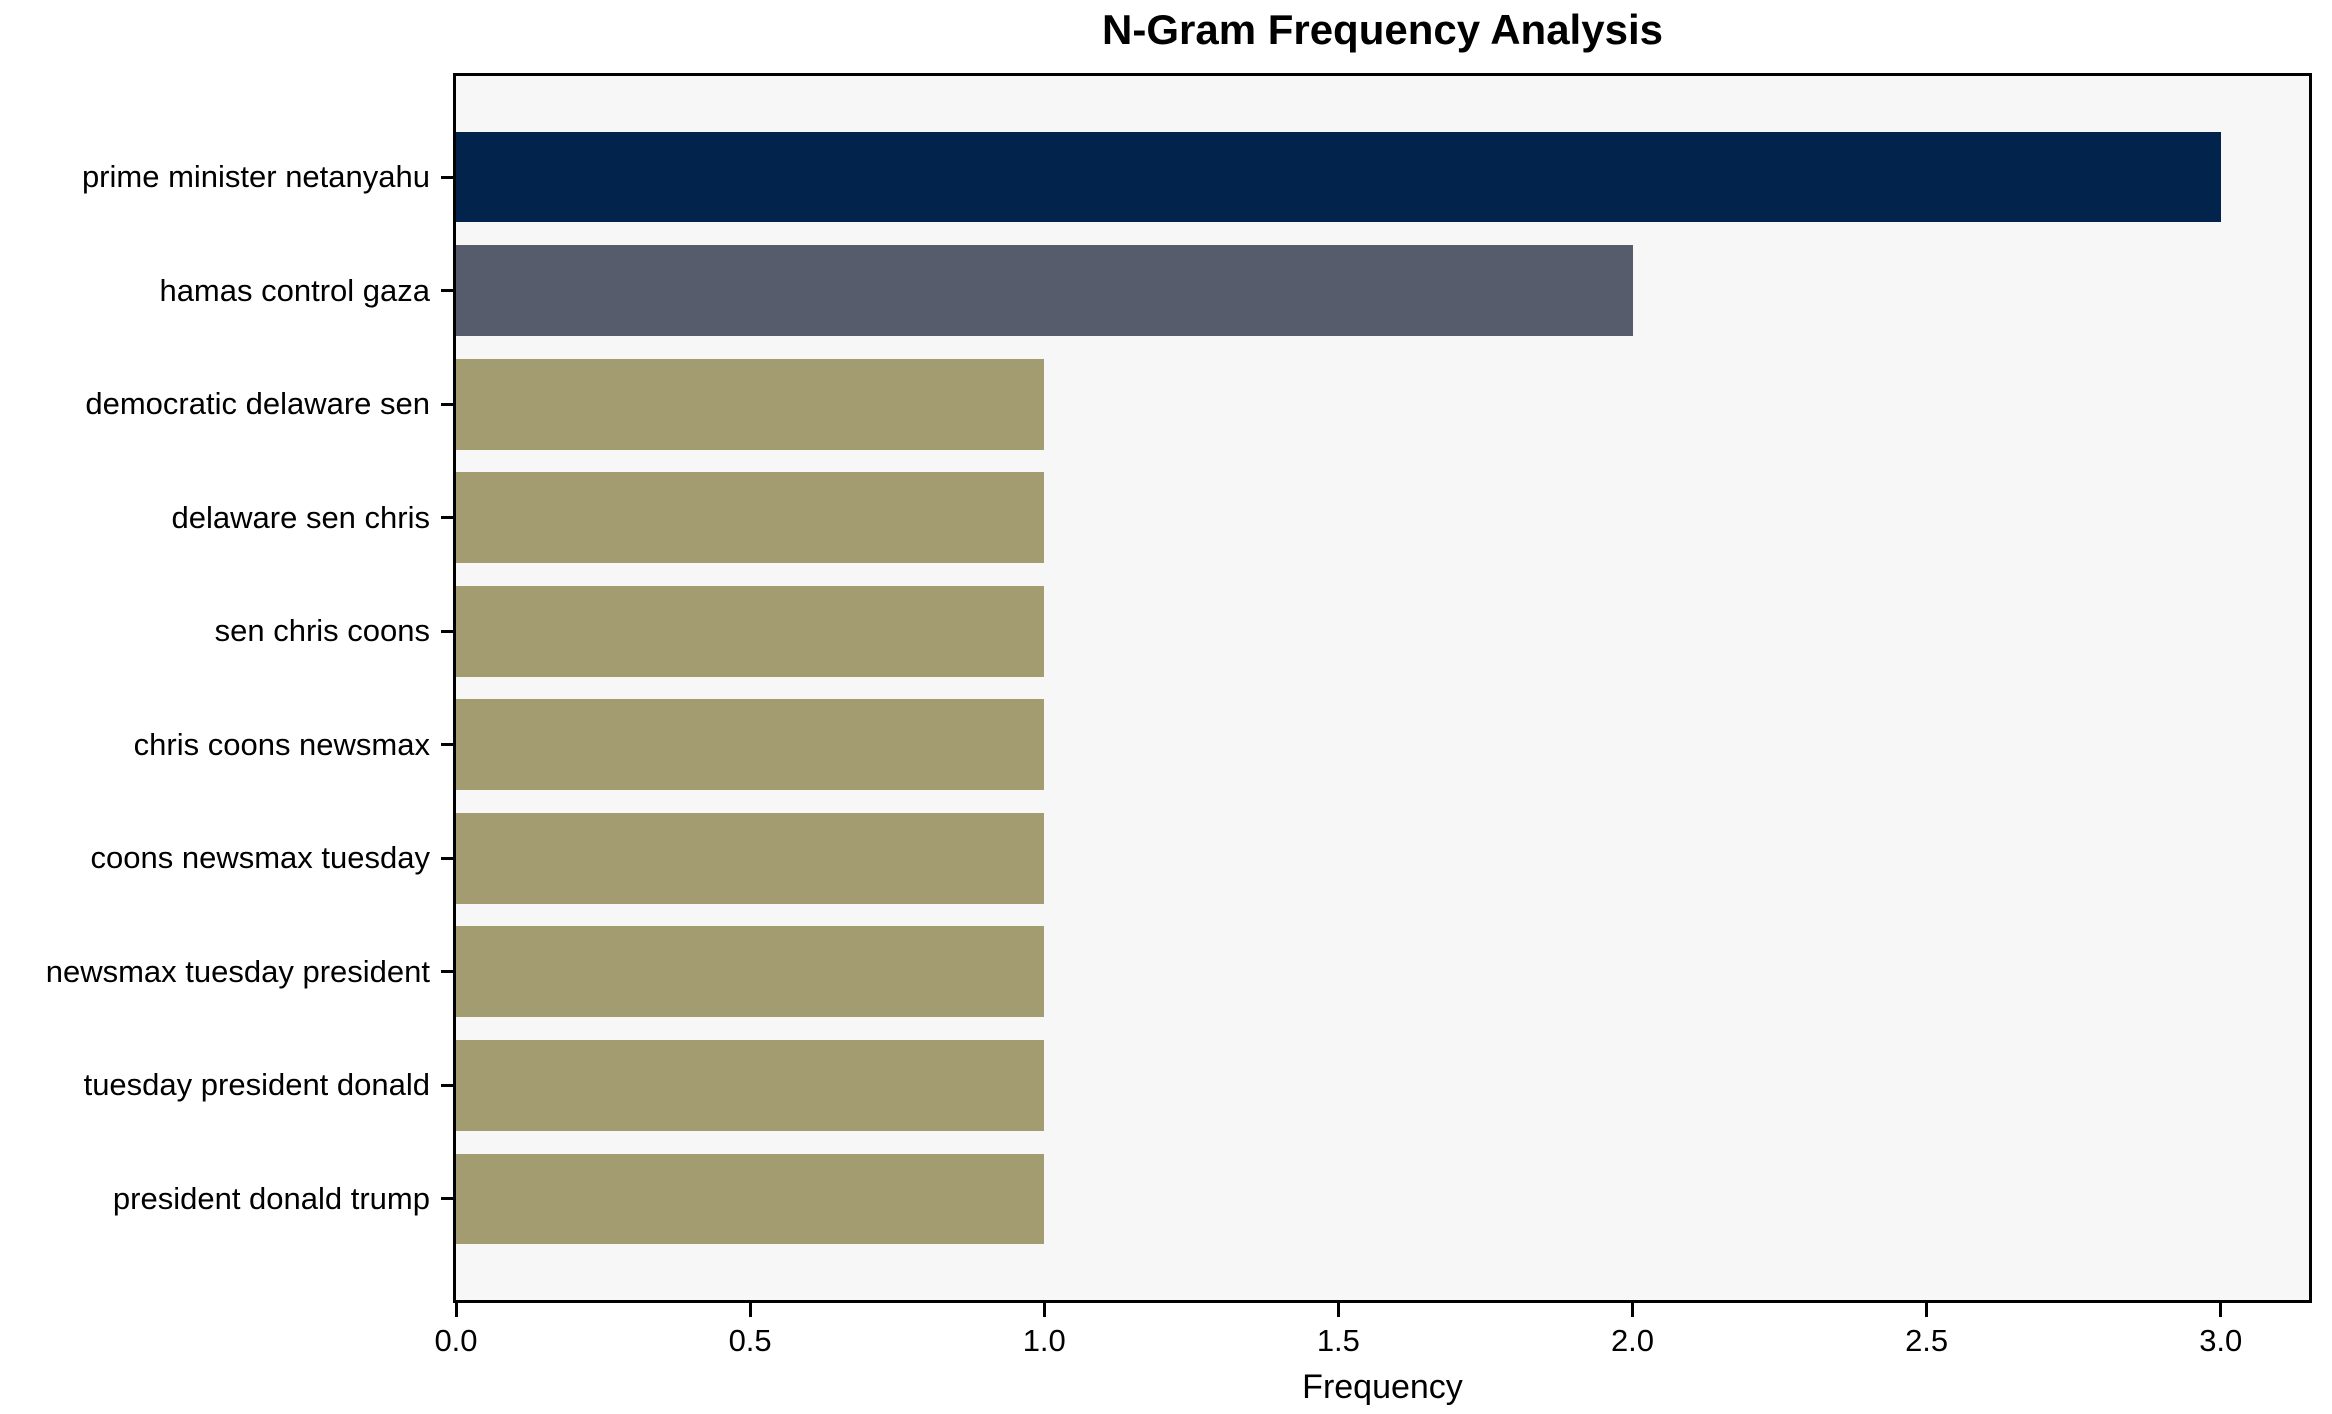 The image size is (2332, 1414). Describe the element at coordinates (281, 744) in the screenshot. I see `y-tick-label: chris coons newsmax` at that location.